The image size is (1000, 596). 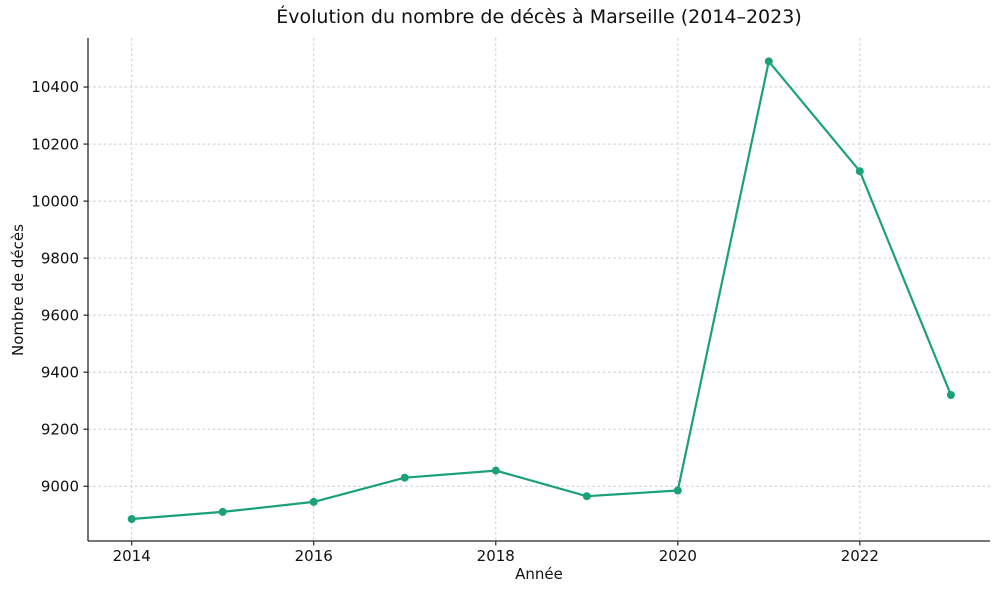 I want to click on x-tick-label: 2014, so click(x=132, y=556).